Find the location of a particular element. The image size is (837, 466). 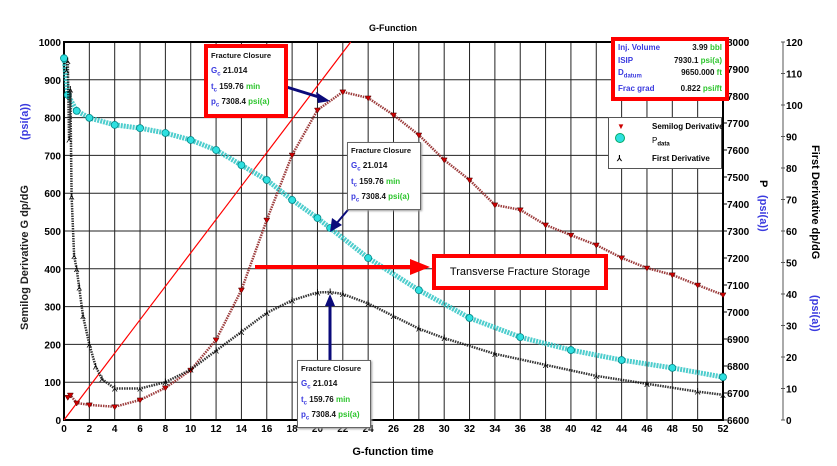

legend-first-derivative: First Derivative is located at coordinates (681, 158).